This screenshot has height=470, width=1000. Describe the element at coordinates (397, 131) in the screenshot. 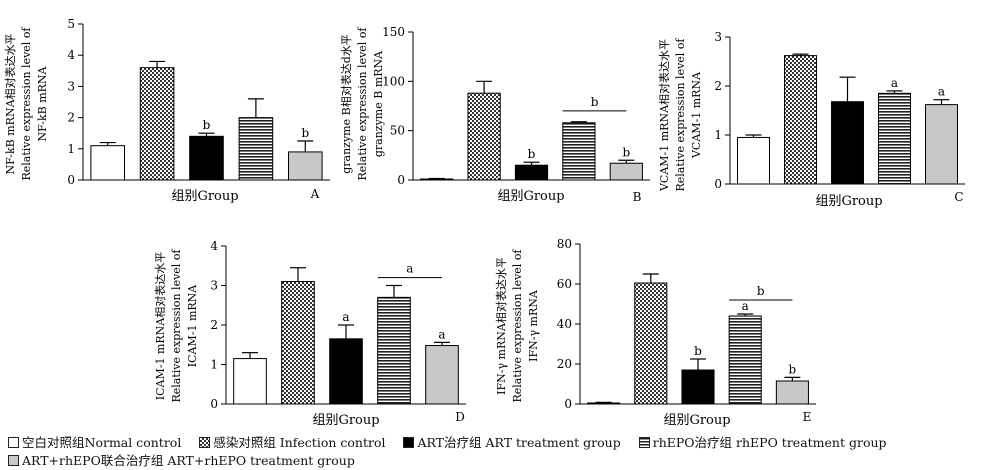

I see `y-tick-label: 50` at that location.